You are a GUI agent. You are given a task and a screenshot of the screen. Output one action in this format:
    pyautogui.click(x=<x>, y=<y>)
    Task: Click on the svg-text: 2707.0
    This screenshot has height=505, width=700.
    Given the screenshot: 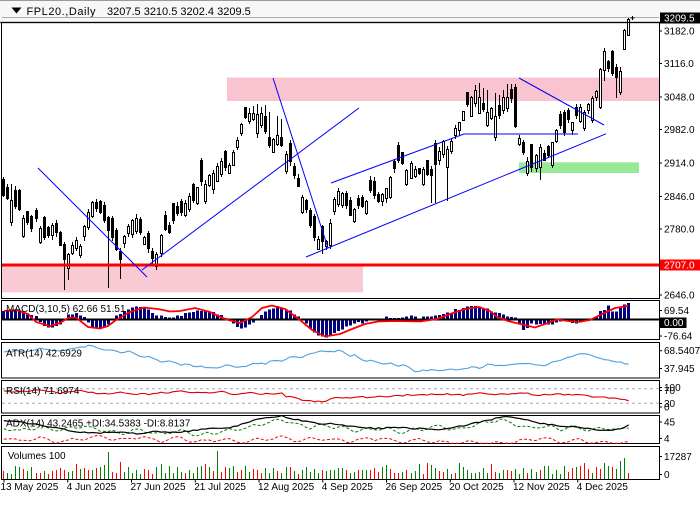 What is the action you would take?
    pyautogui.click(x=679, y=266)
    